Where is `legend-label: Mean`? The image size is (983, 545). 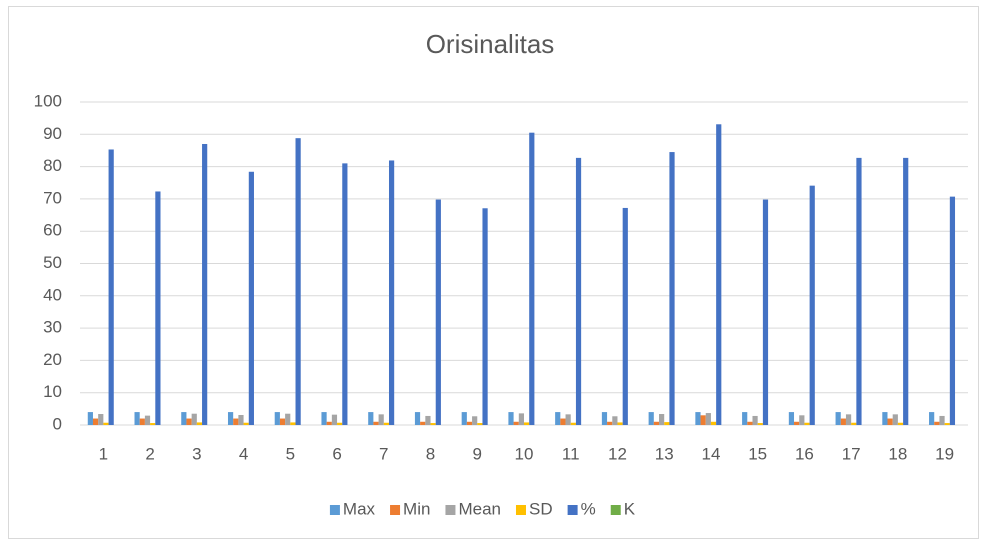 legend-label: Mean is located at coordinates (479, 508).